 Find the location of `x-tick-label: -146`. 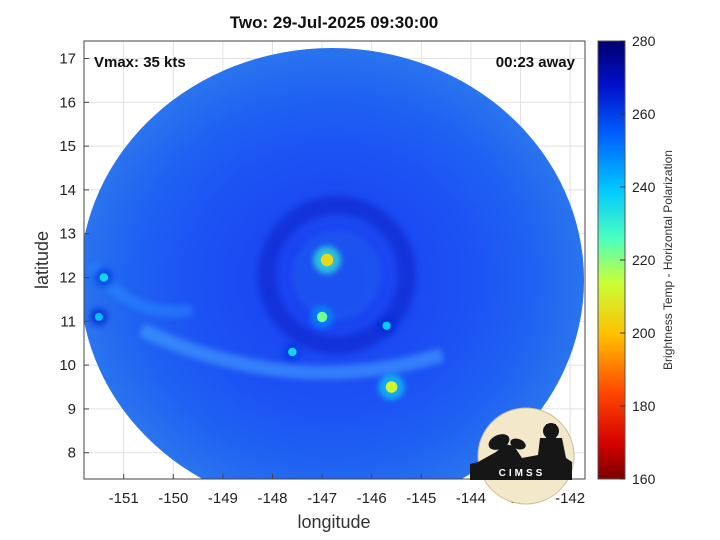

x-tick-label: -146 is located at coordinates (372, 498).